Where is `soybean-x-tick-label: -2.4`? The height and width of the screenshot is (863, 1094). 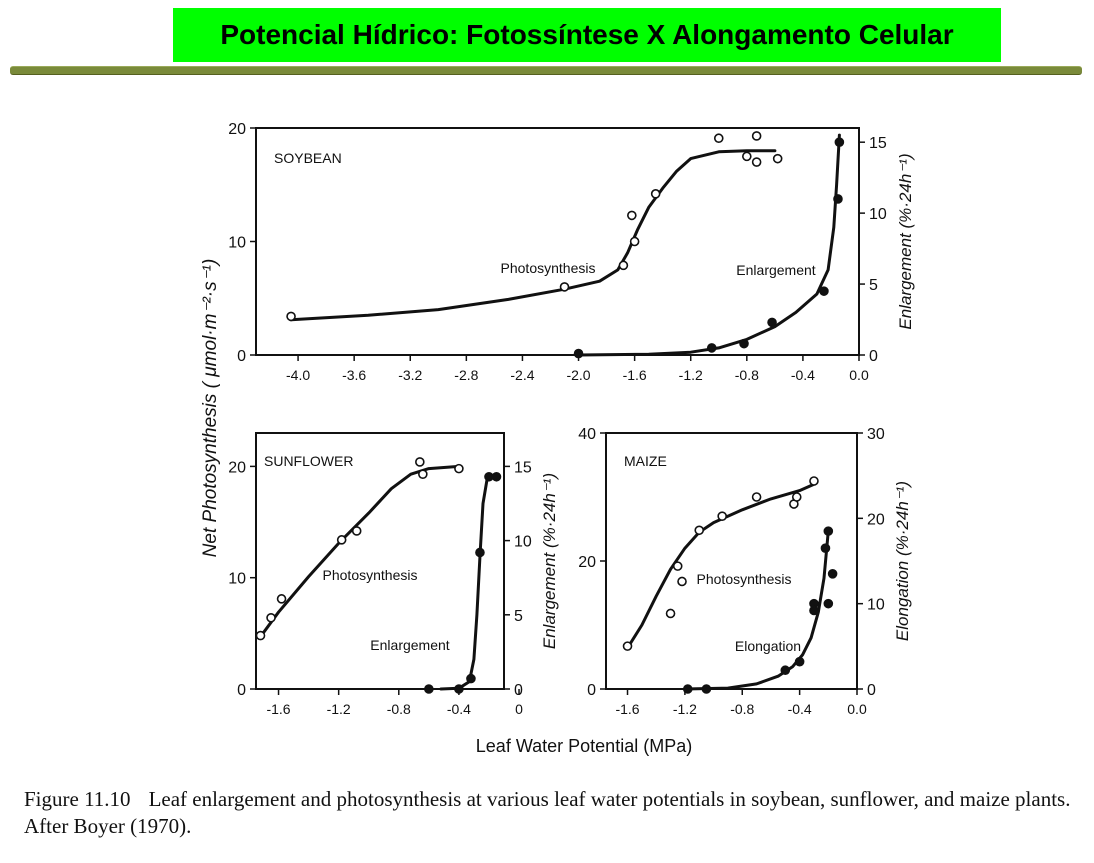
soybean-x-tick-label: -2.4 is located at coordinates (522, 375).